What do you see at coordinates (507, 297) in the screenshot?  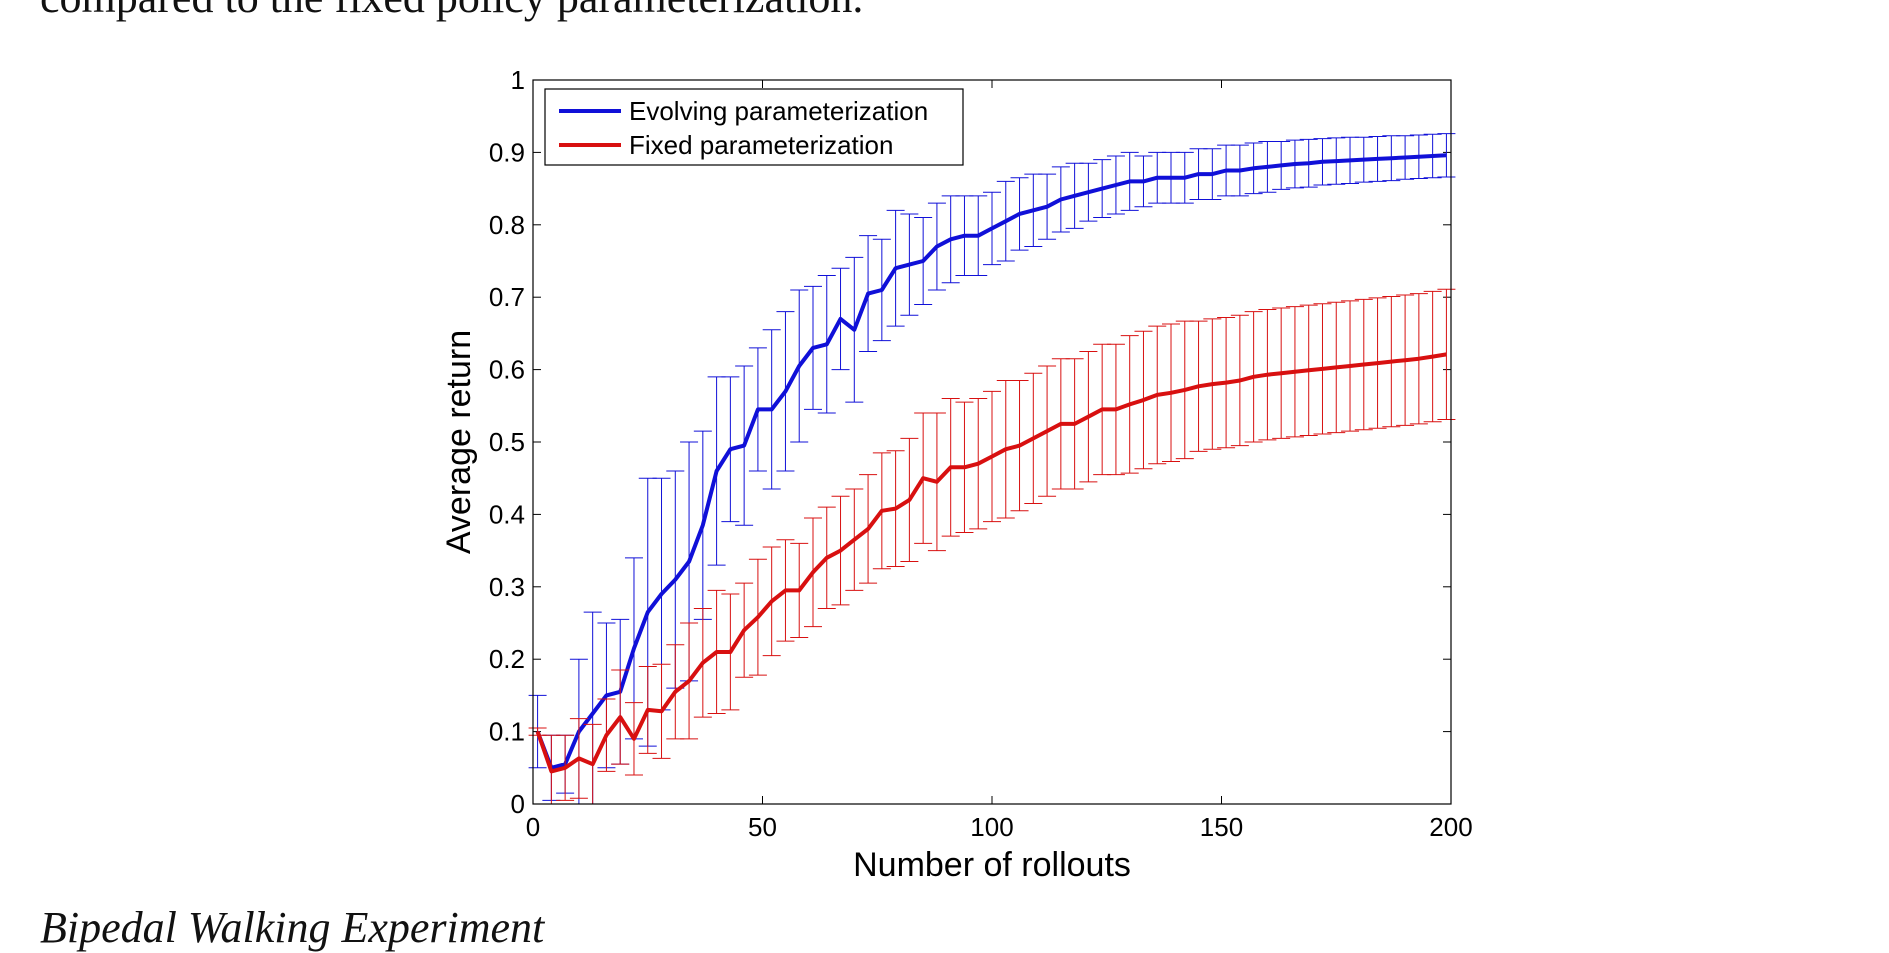 I see `y-tick-label: 0.7` at bounding box center [507, 297].